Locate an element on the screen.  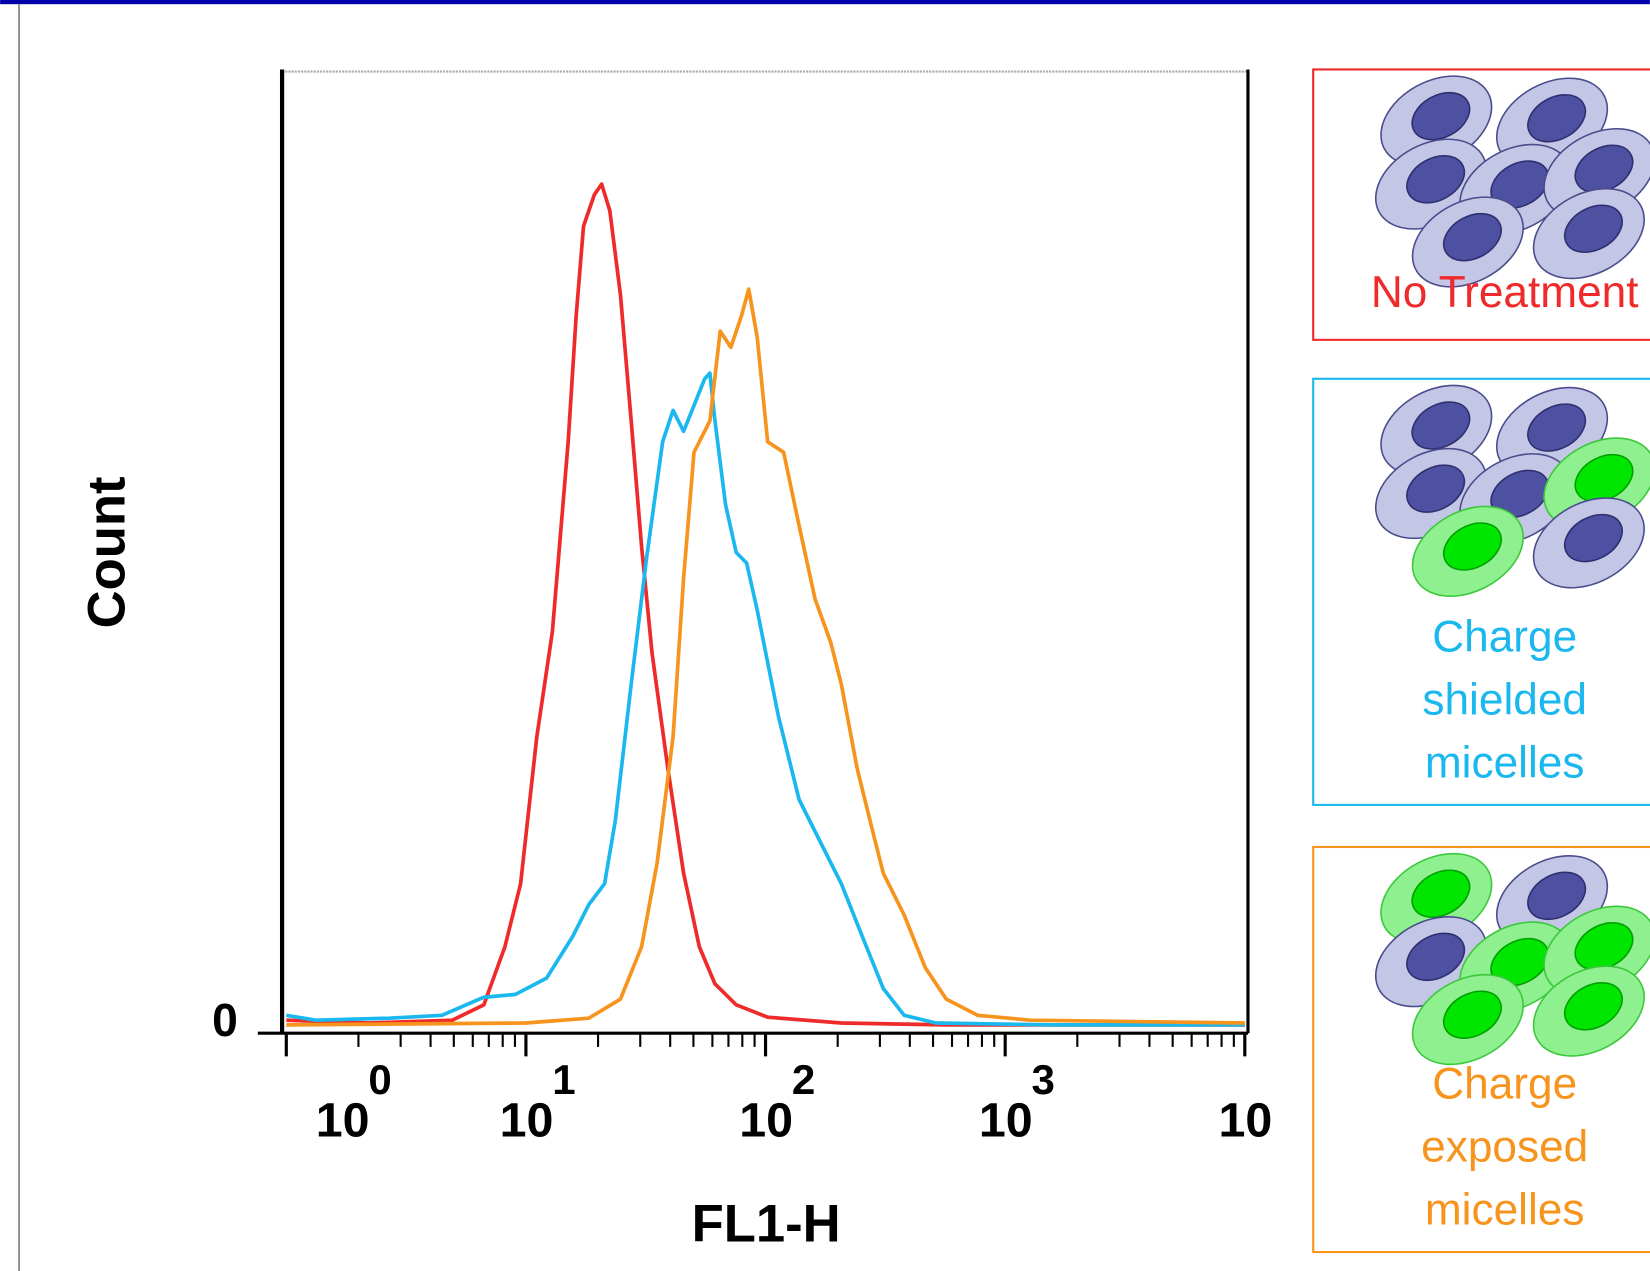
legend-label-wrap: Charge shielded micelles is located at coordinates (1481, 699).